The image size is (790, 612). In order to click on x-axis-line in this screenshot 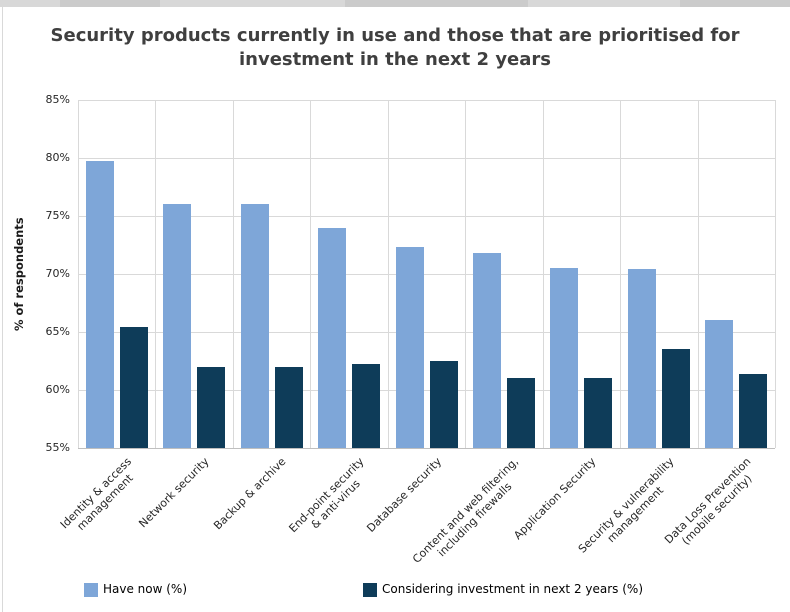, I will do `click(426, 448)`.